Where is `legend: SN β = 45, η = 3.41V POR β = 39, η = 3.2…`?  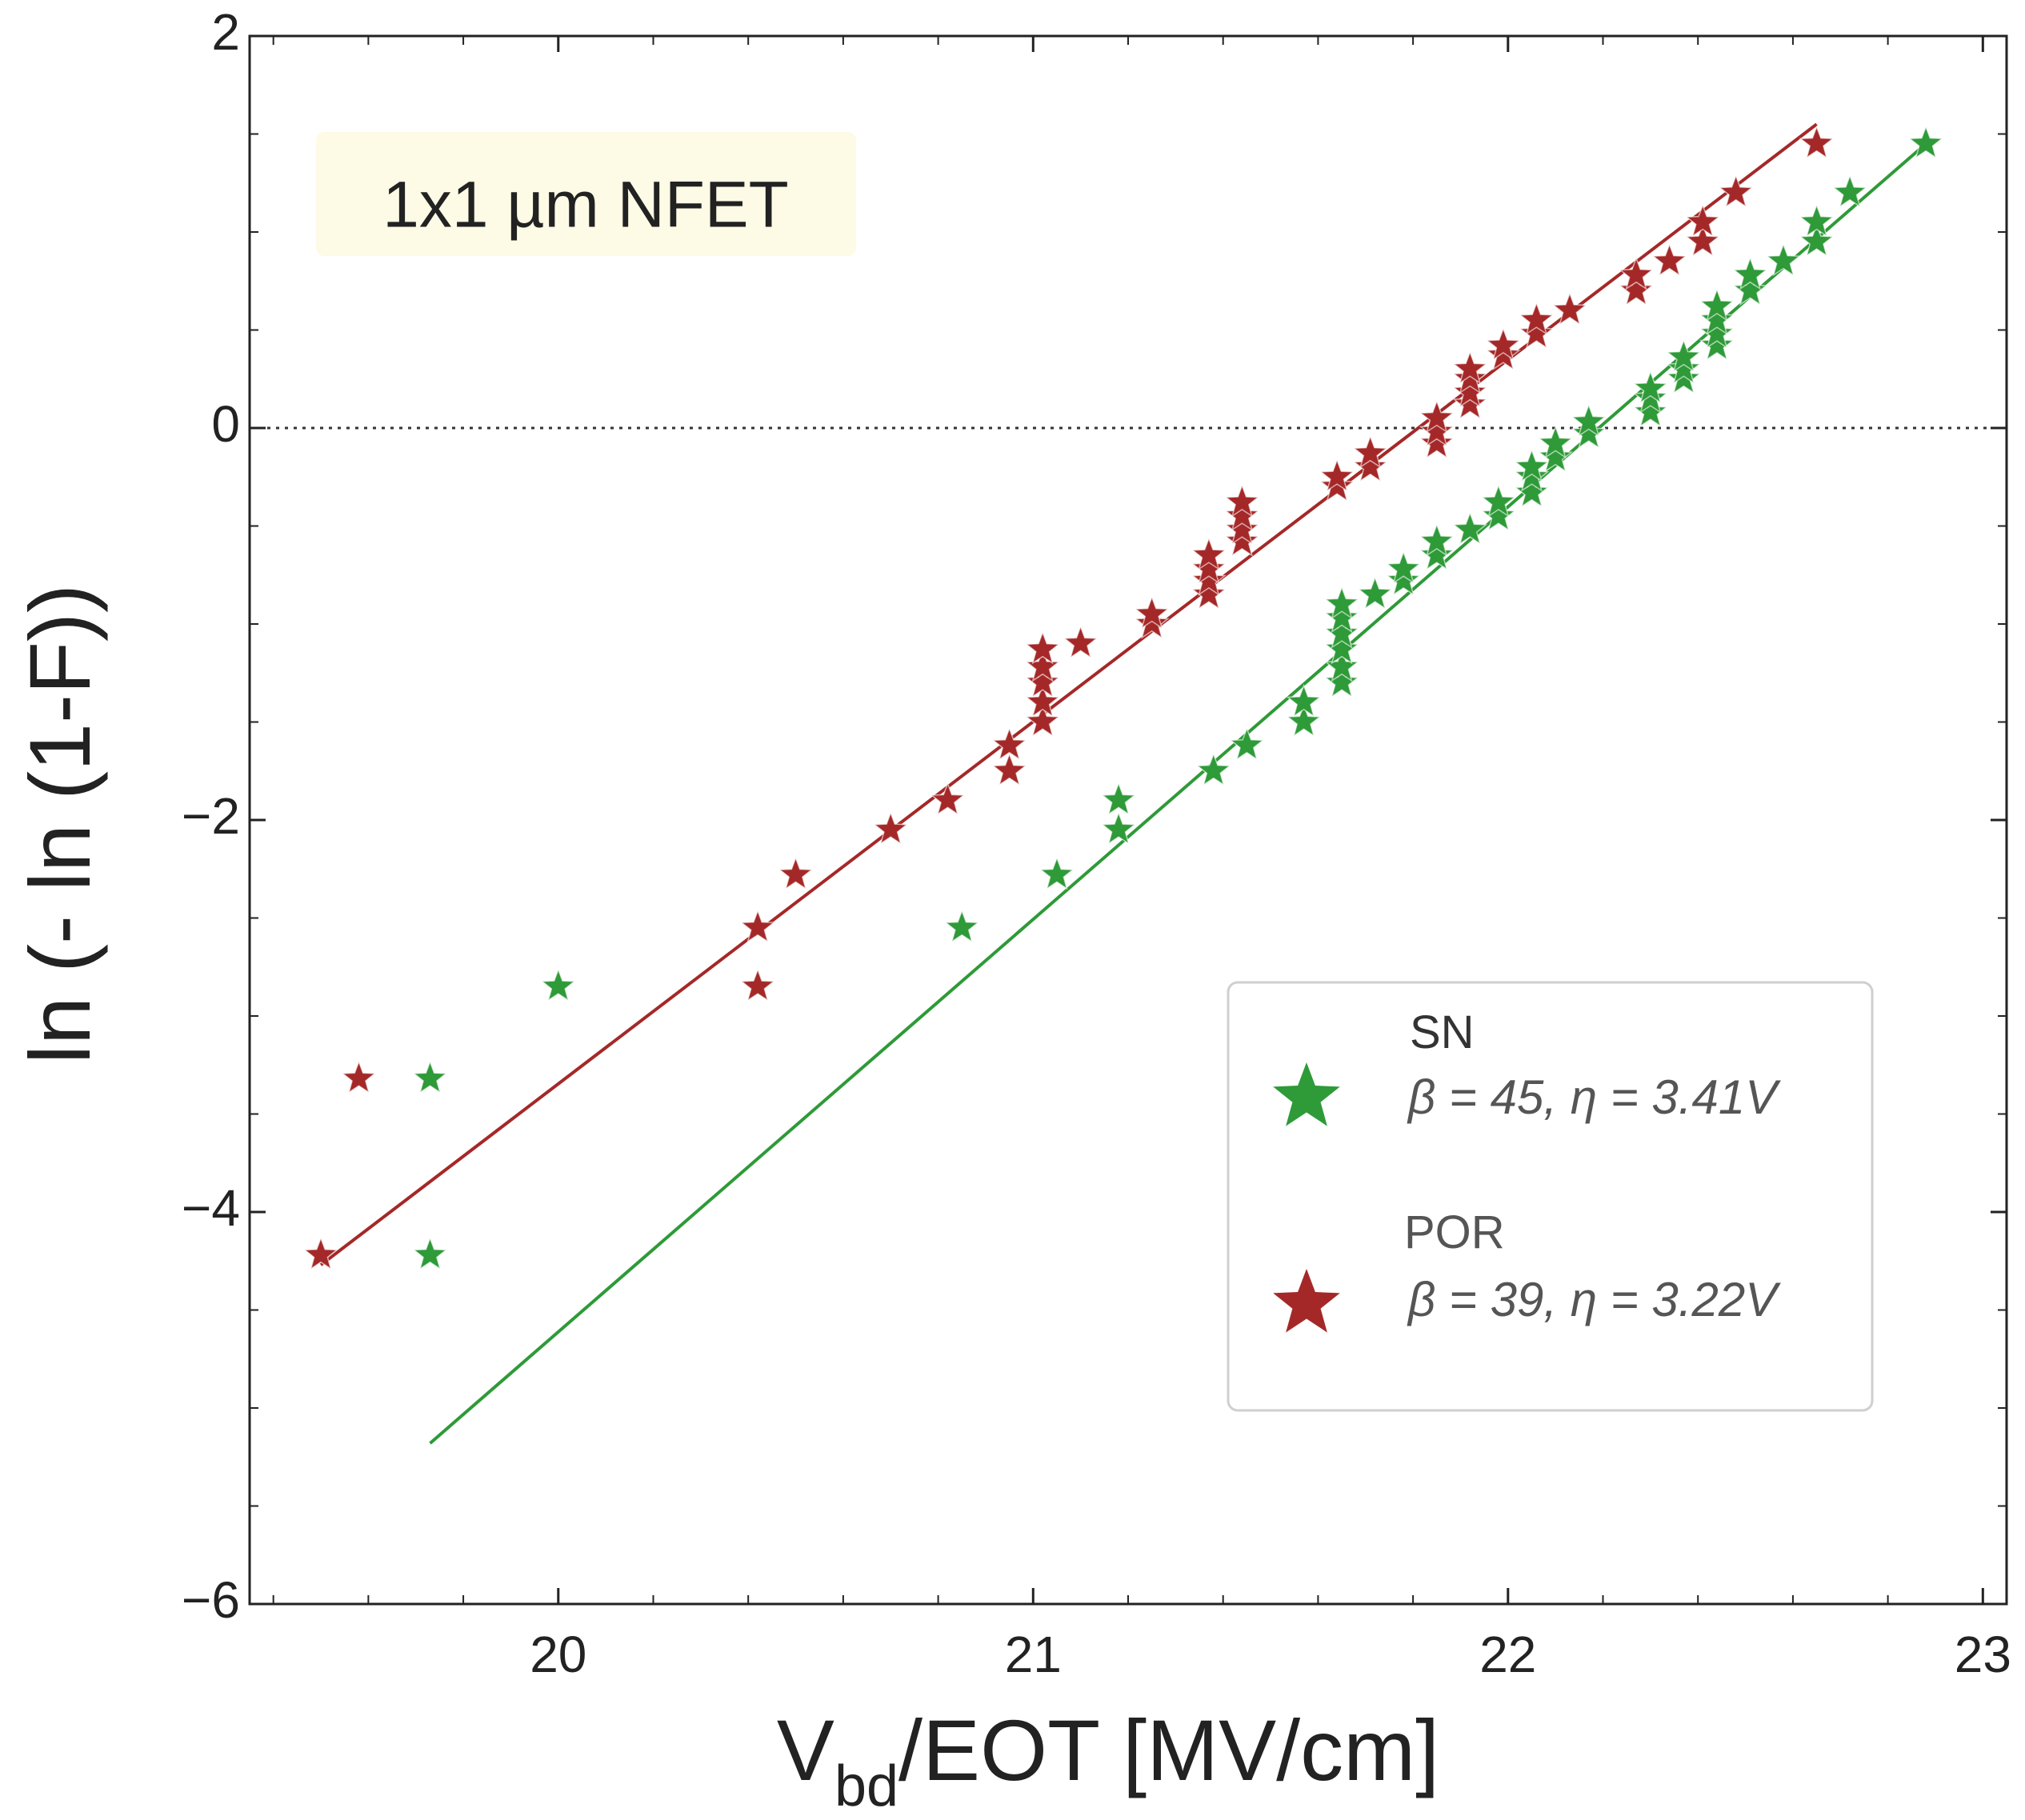 legend: SN β = 45, η = 3.41V POR β = 39, η = 3.2… is located at coordinates (1550, 1196).